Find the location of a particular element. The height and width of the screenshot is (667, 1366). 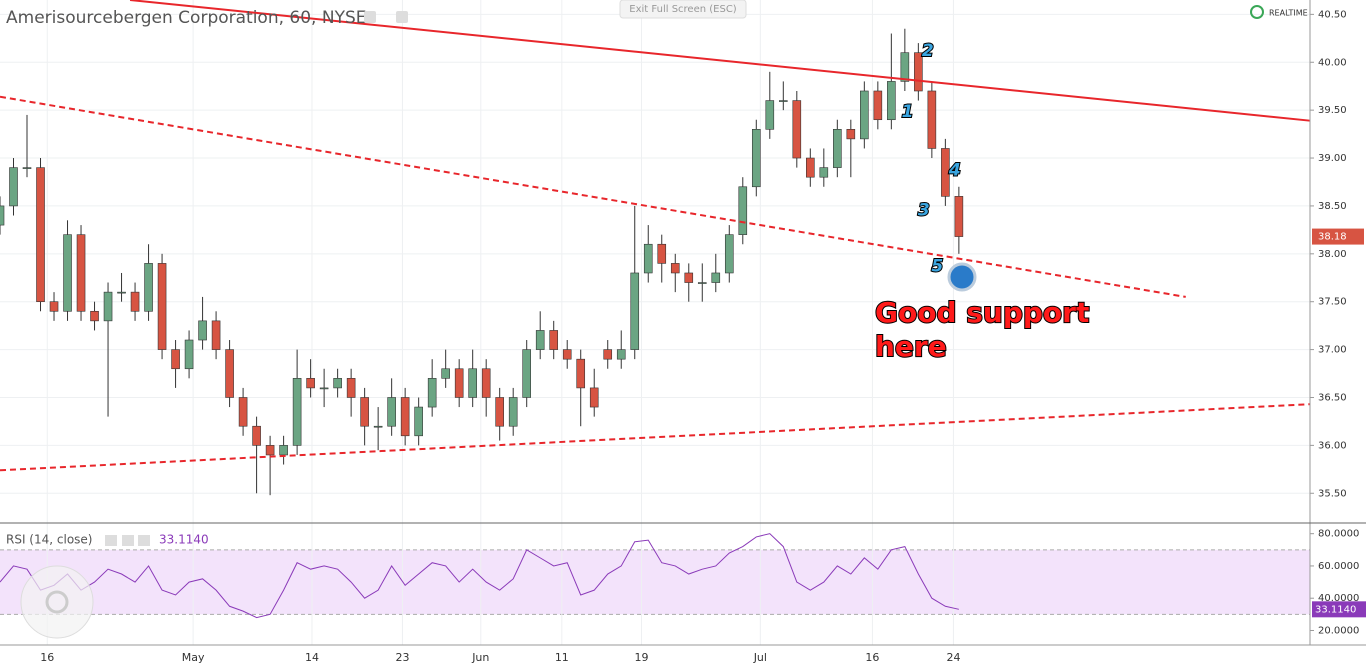

y-tick-label: 60.0000 is located at coordinates (1338, 566).